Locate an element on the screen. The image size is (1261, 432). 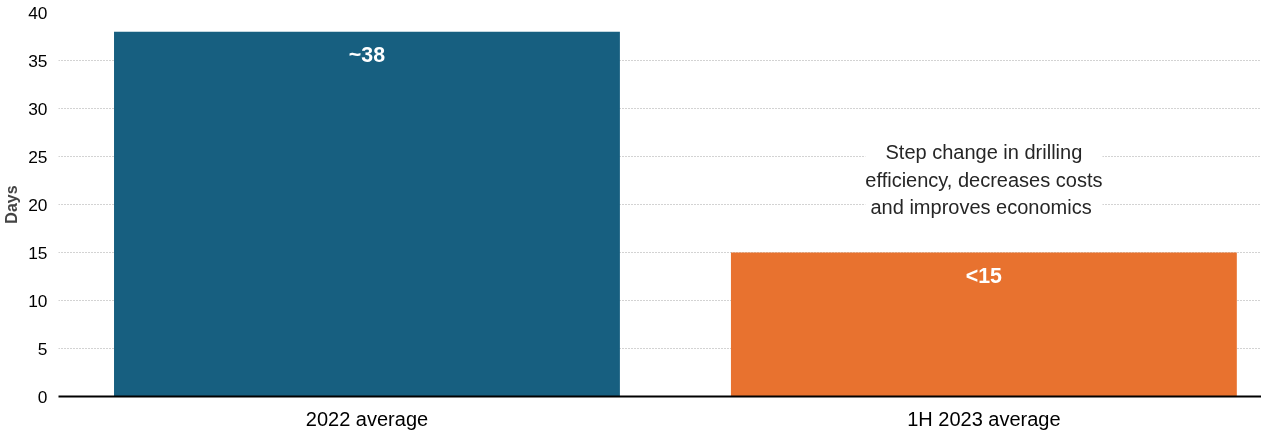
y-tick-label: 30 is located at coordinates (38, 108).